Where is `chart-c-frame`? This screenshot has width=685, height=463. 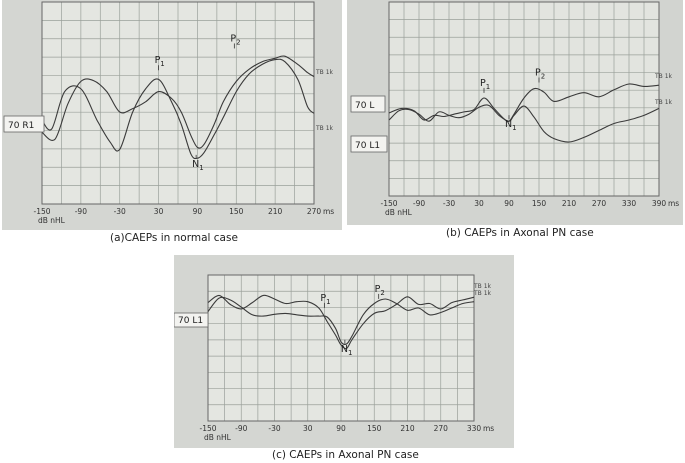
chart-c-frame is located at coordinates (341, 348).